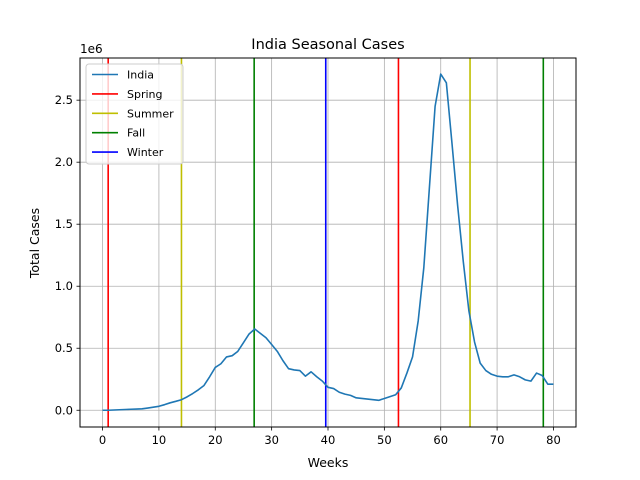 The width and height of the screenshot is (640, 480). I want to click on legend: India Spring Summer Fall Winter, so click(134, 114).